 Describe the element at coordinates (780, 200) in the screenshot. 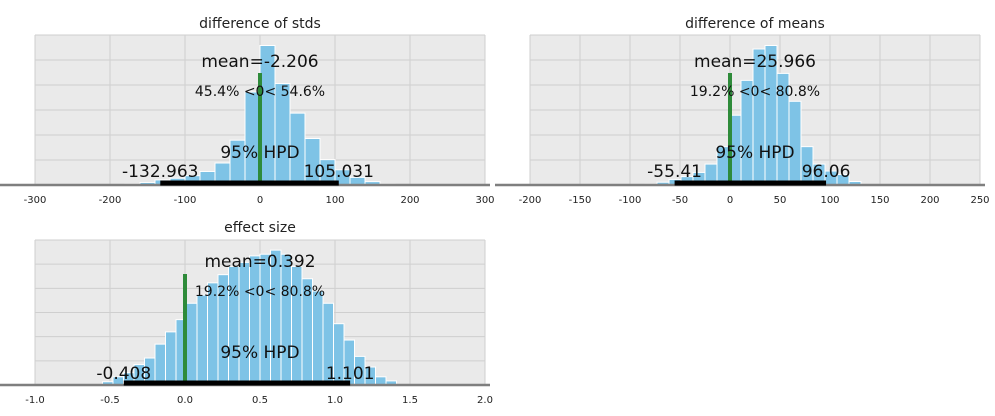

I see `x-tick-label: 50` at that location.